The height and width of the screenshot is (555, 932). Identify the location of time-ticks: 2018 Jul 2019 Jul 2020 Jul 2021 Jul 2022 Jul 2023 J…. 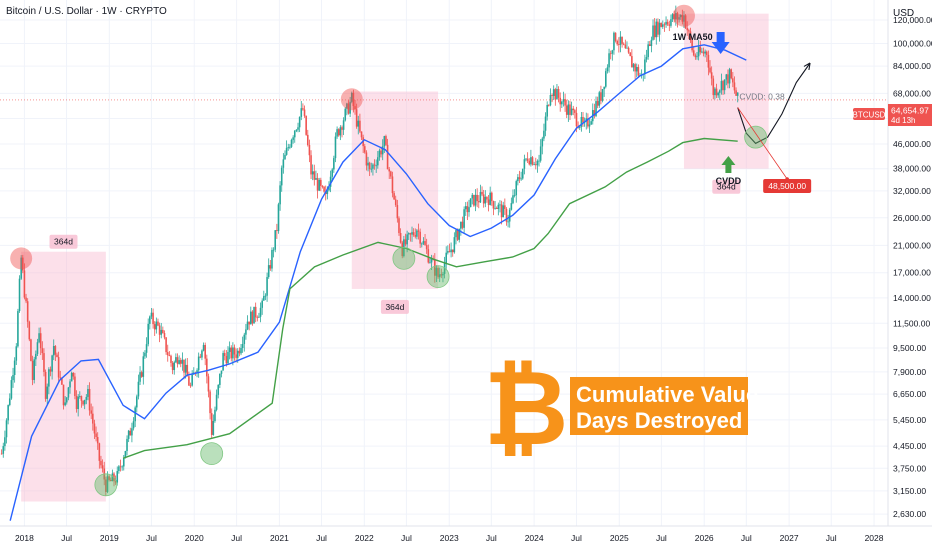
(449, 538).